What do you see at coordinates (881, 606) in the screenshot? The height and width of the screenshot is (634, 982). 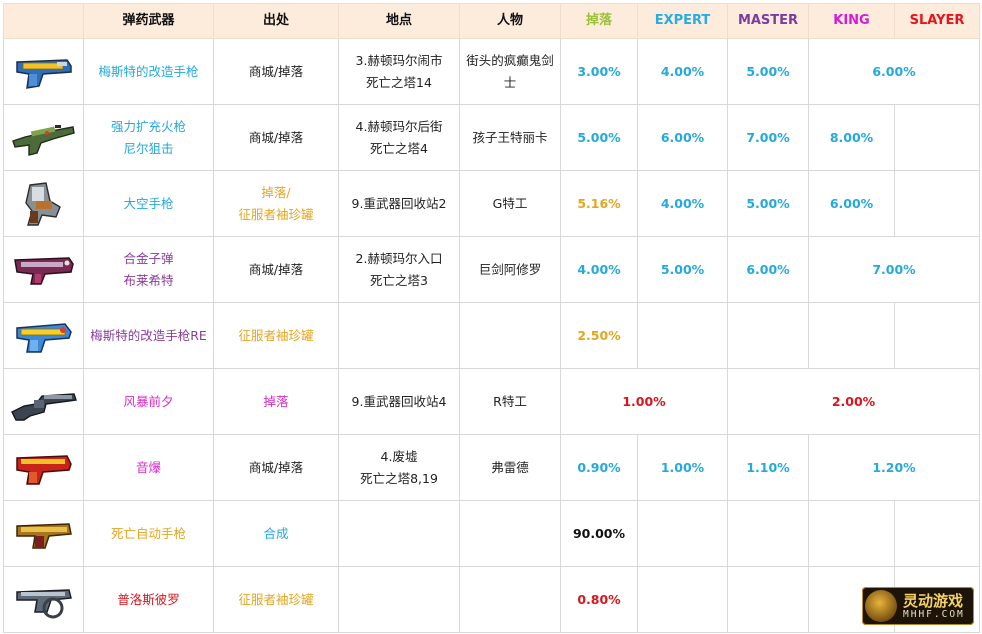 I see `mascot-icon` at bounding box center [881, 606].